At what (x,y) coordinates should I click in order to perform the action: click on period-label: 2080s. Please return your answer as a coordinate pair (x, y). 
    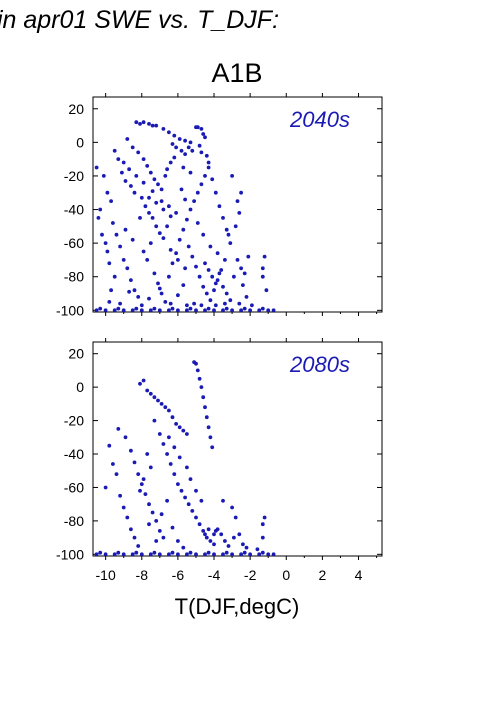
    Looking at the image, I should click on (319, 364).